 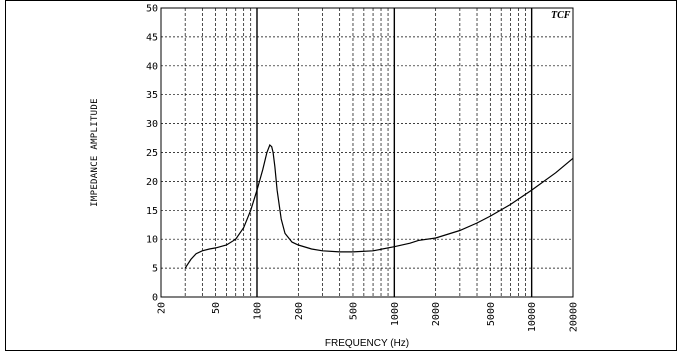 I want to click on y-tick-label: 45, so click(x=152, y=37).